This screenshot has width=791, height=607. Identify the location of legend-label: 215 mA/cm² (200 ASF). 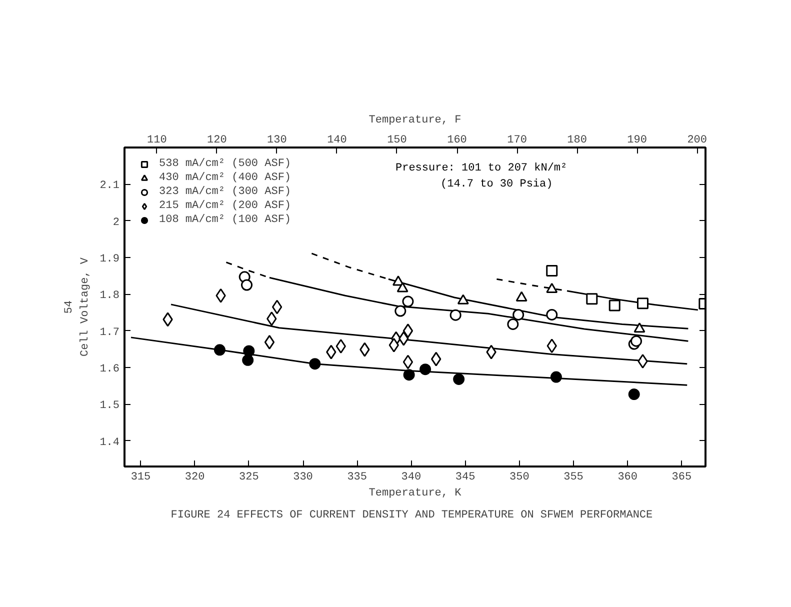
(225, 206).